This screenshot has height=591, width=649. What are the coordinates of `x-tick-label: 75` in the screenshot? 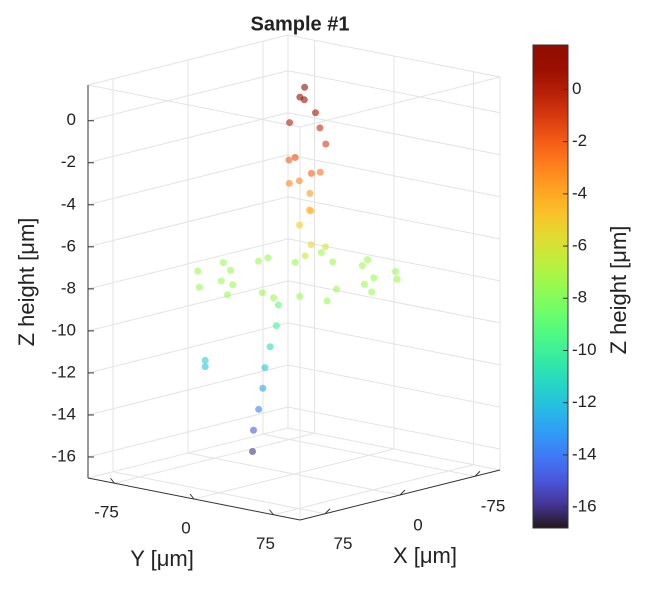 It's located at (343, 543).